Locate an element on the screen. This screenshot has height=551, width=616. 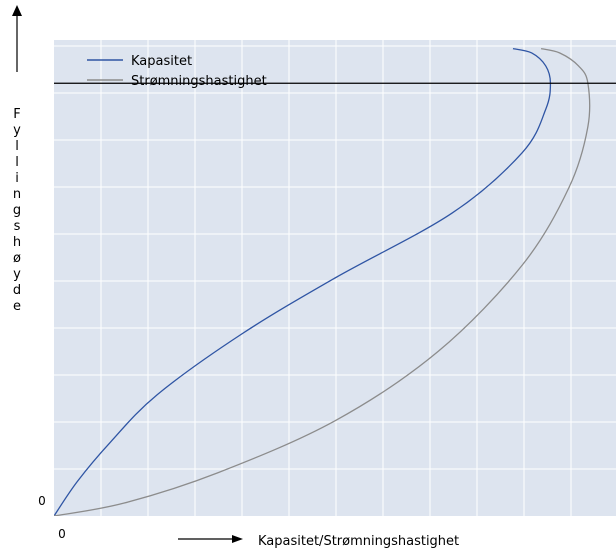
y-axis-arrow-head is located at coordinates (17, 10).